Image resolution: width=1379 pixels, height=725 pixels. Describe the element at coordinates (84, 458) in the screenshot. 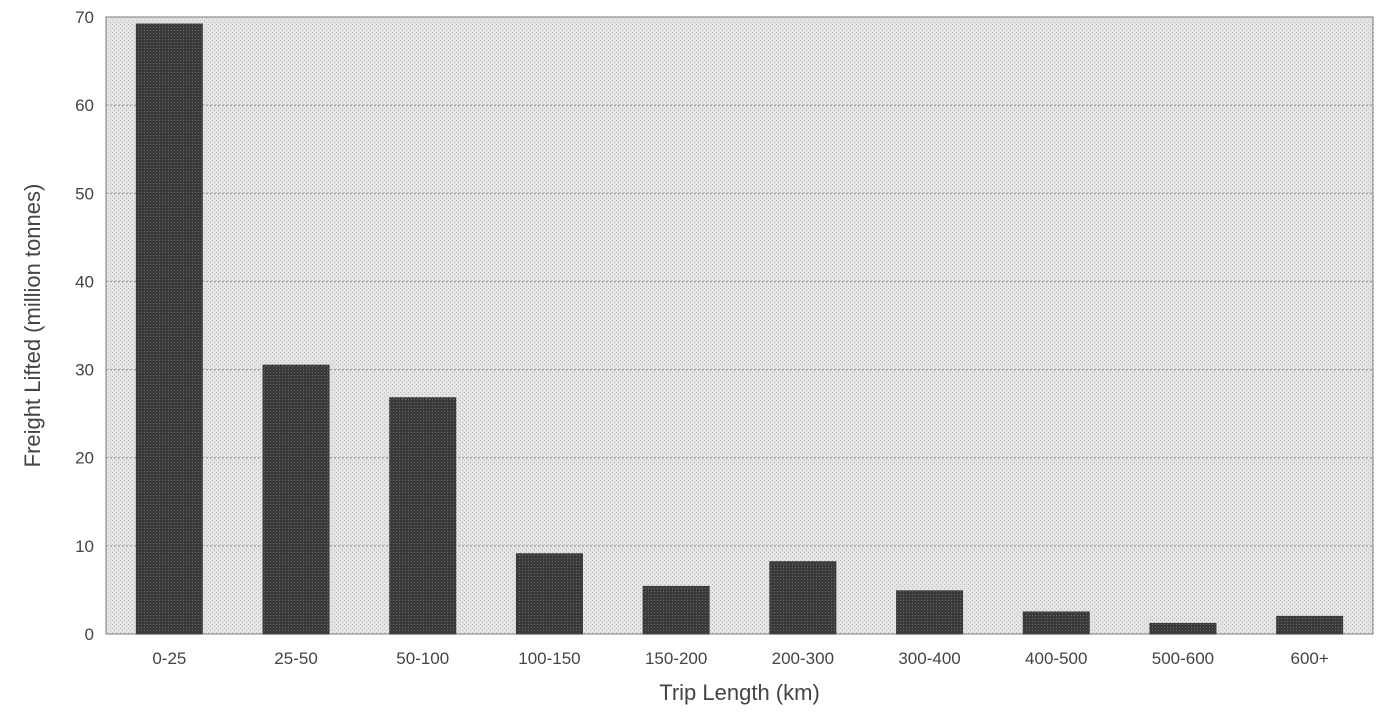

I see `y-tick-label: 20` at that location.